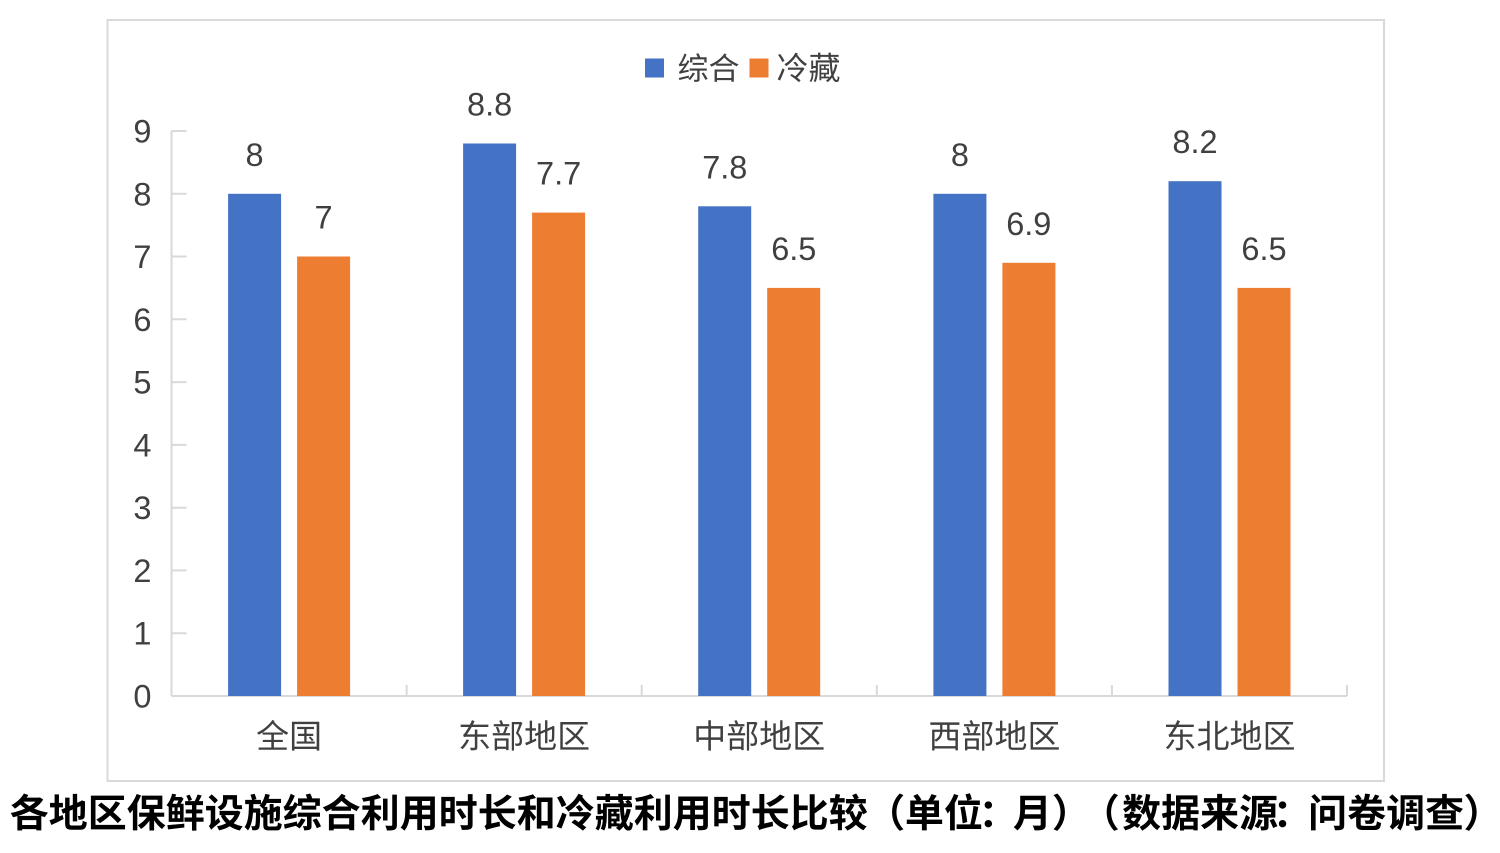  What do you see at coordinates (142, 383) in the screenshot?
I see `svg-text: 5` at bounding box center [142, 383].